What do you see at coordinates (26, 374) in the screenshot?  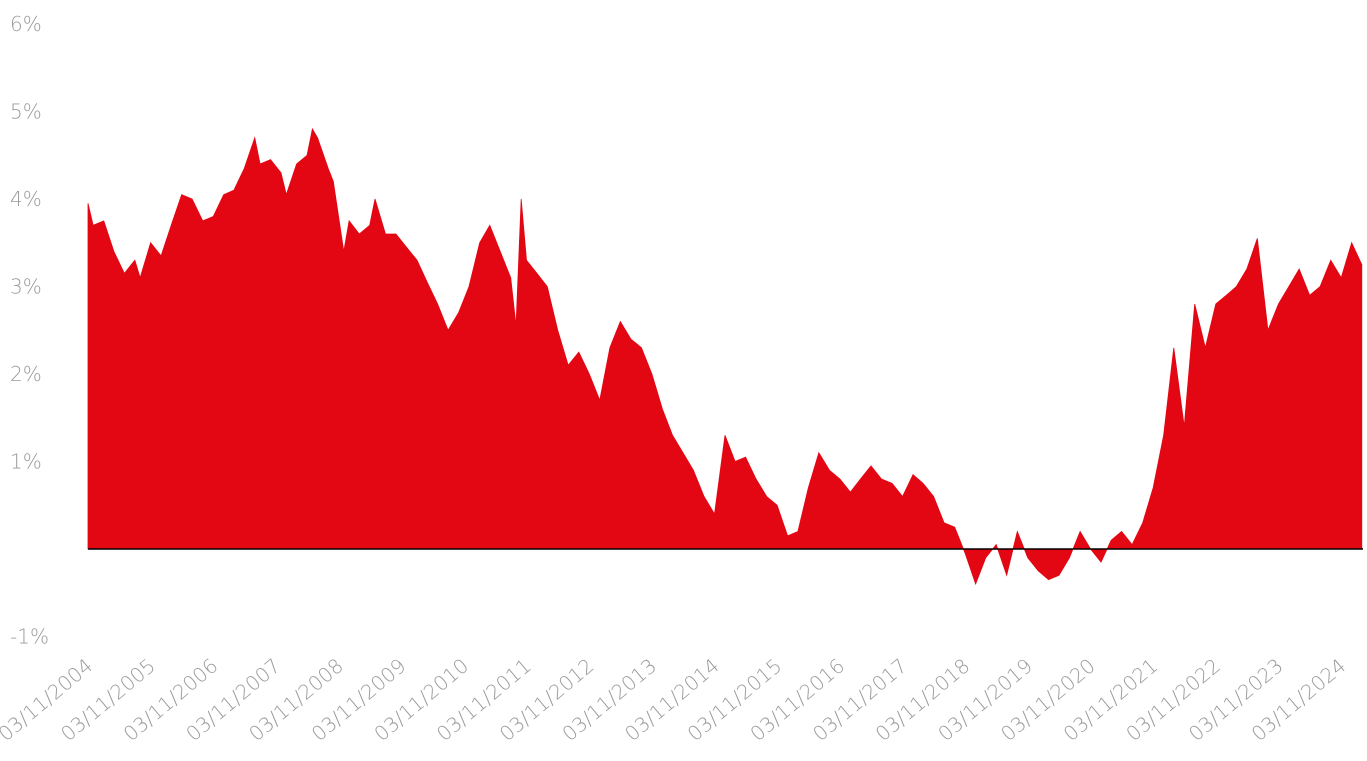 I see `y-tick-label: 2%` at bounding box center [26, 374].